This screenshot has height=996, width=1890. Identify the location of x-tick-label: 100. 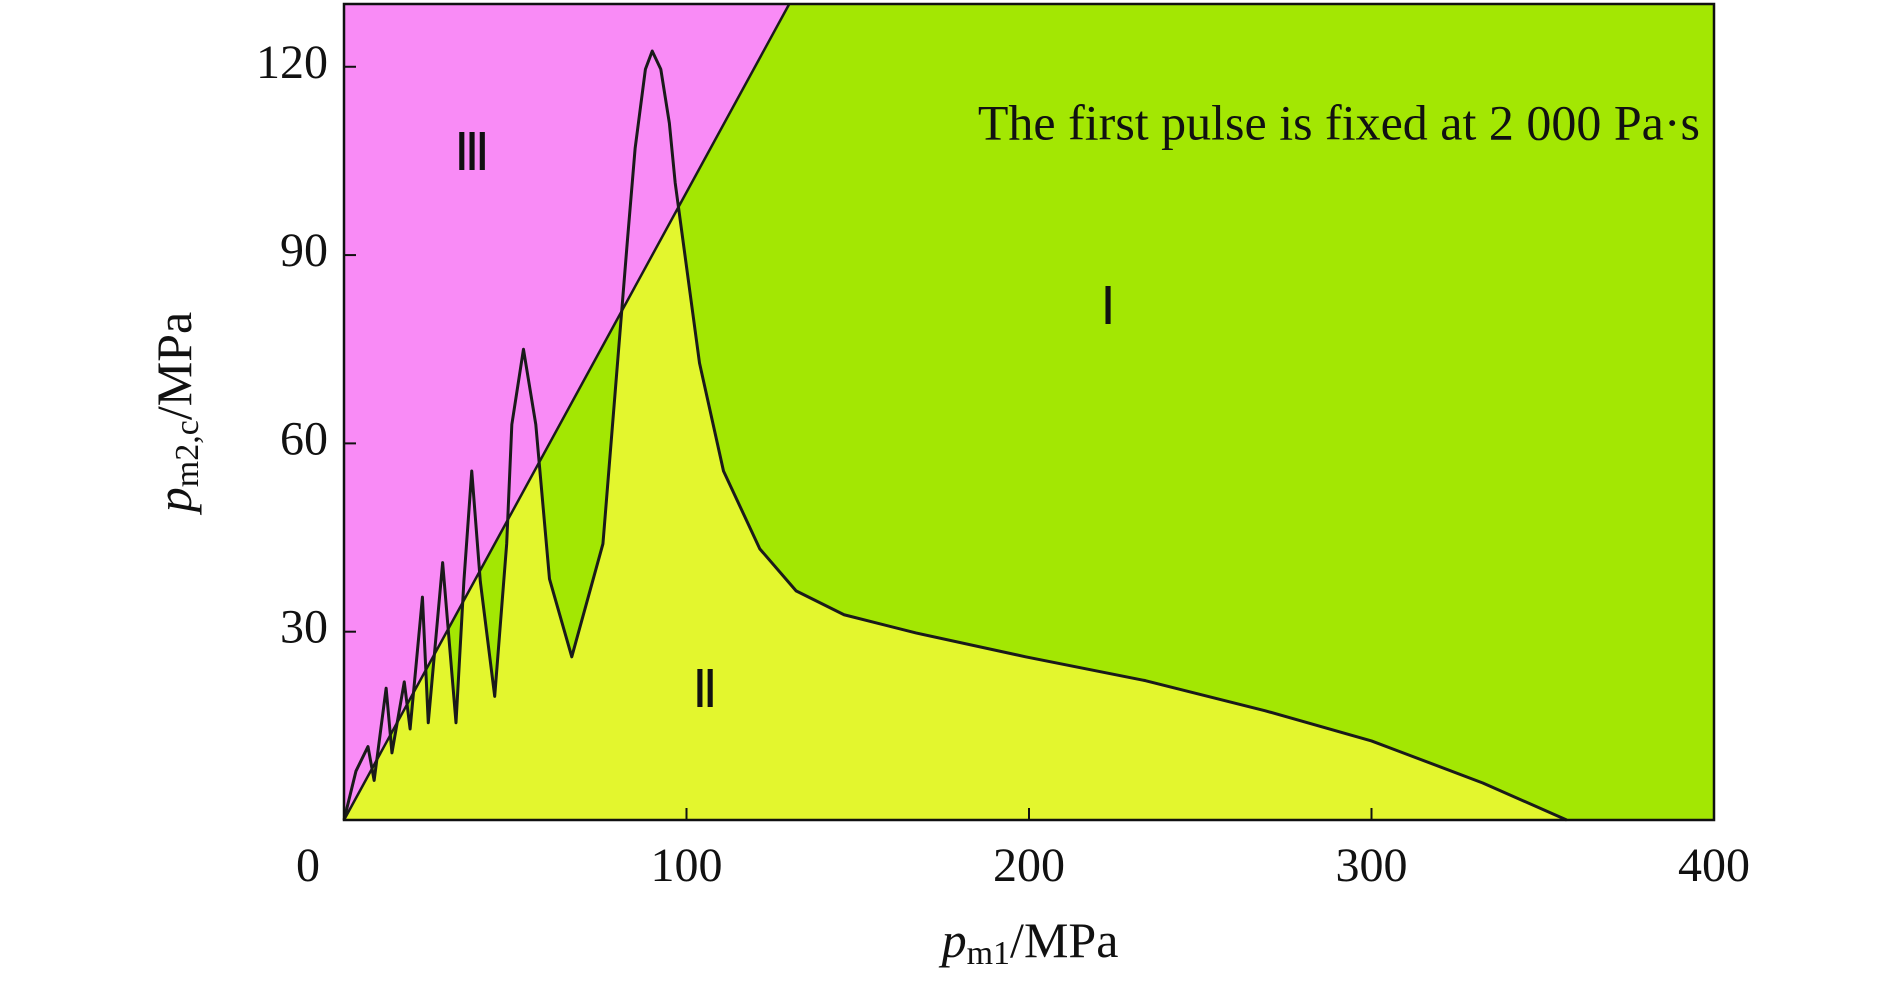
(687, 865).